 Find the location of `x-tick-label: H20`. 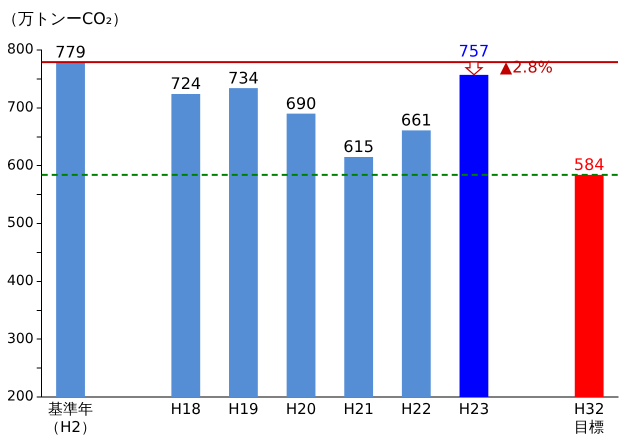

x-tick-label: H20 is located at coordinates (301, 409).